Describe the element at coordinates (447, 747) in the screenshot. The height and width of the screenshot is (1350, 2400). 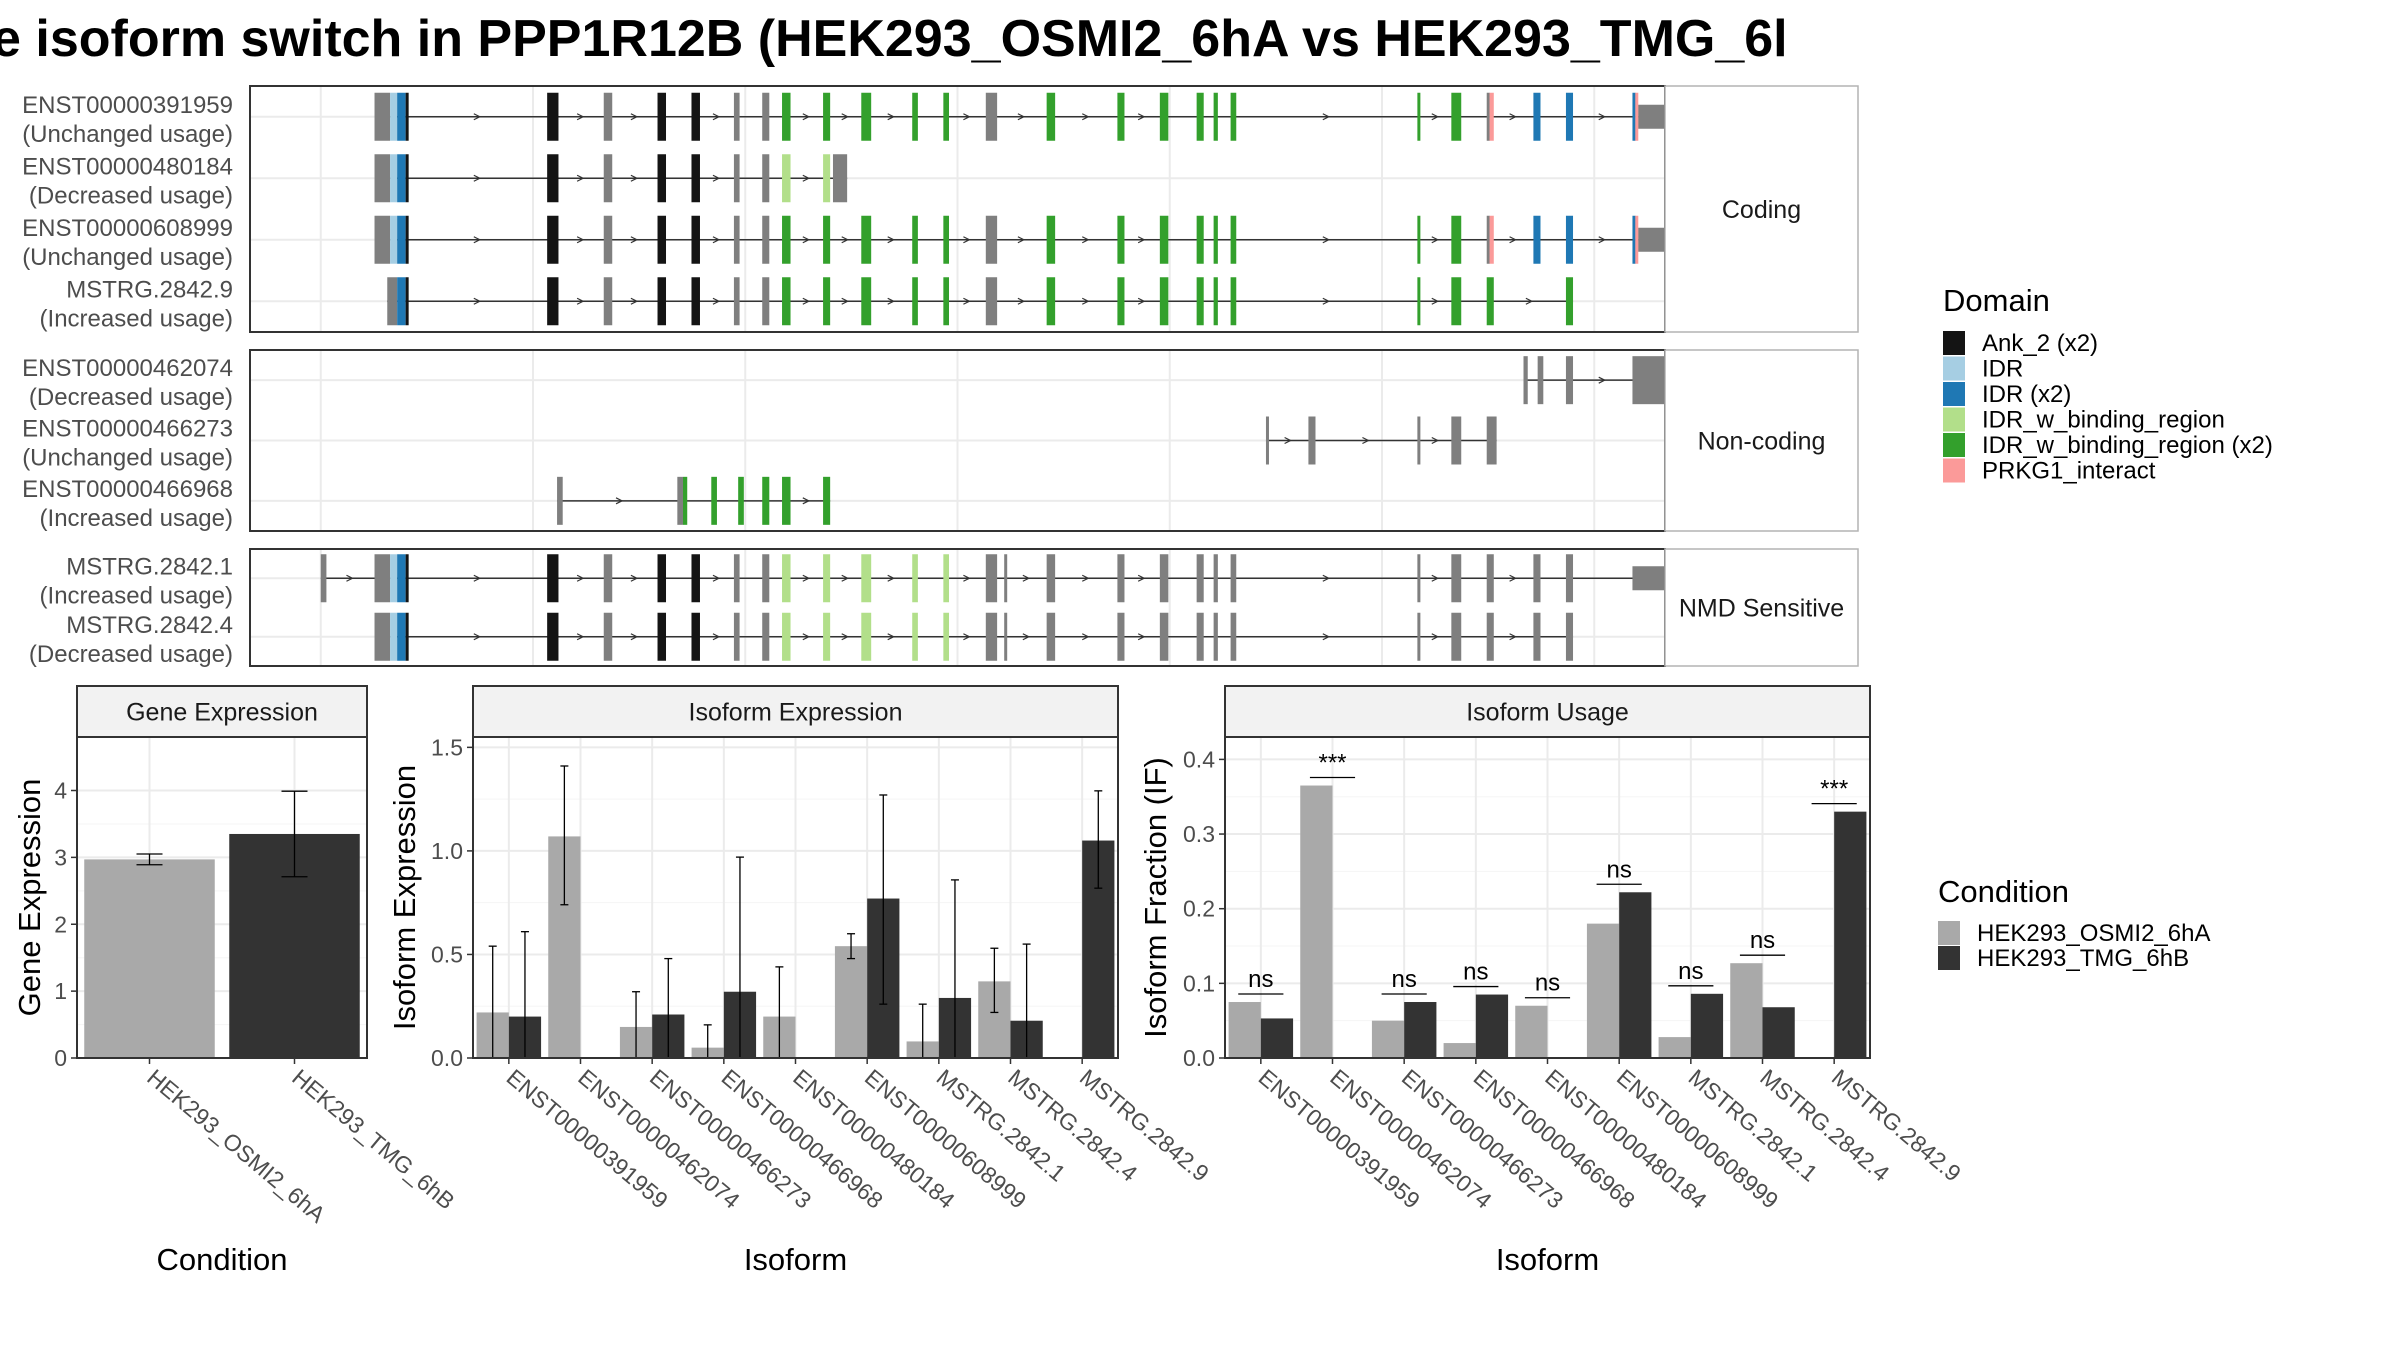
I see `y-tick-label: 1.5` at that location.